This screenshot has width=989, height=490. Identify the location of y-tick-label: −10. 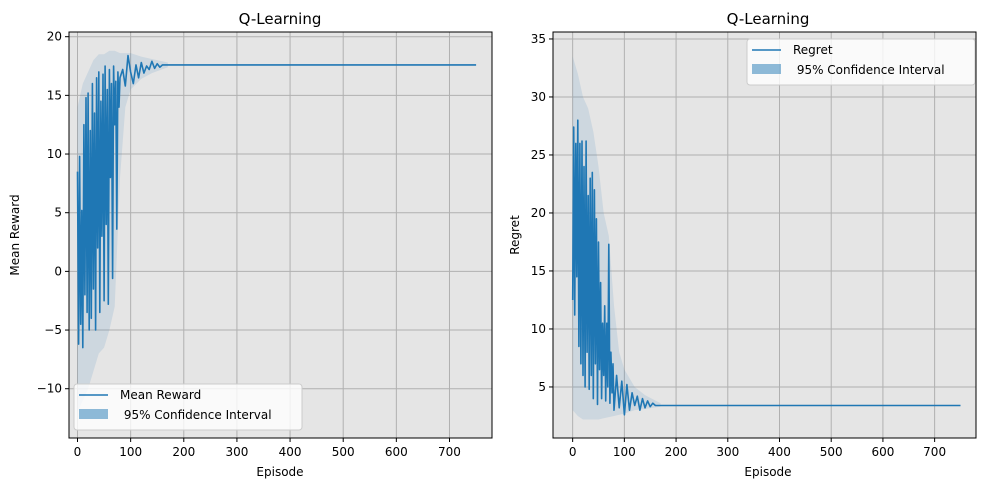
(49, 389).